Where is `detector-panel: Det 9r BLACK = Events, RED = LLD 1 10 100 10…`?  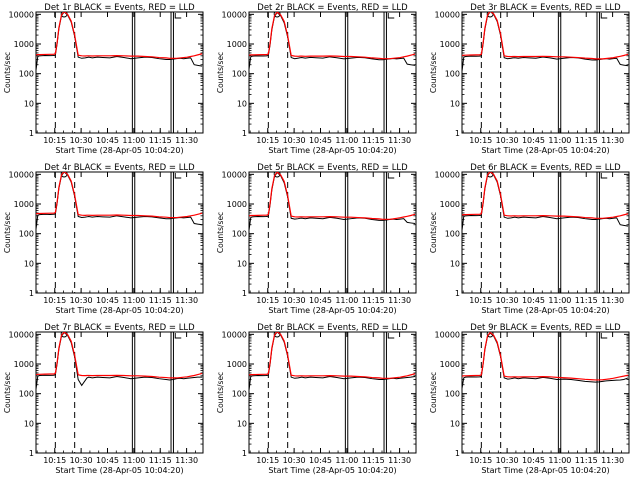 detector-panel: Det 9r BLACK = Events, RED = LLD 1 10 100 10… is located at coordinates (529, 399).